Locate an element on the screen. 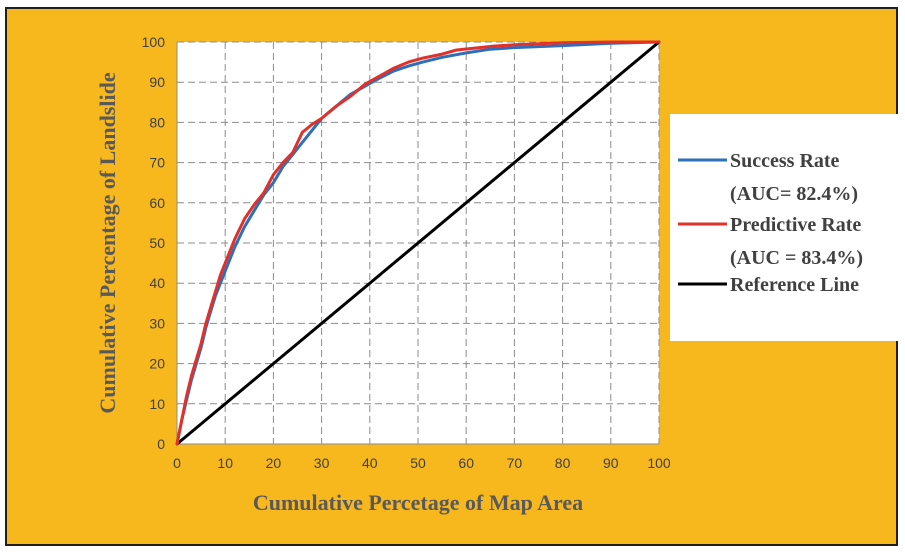  y-tick-label: 10 is located at coordinates (157, 404).